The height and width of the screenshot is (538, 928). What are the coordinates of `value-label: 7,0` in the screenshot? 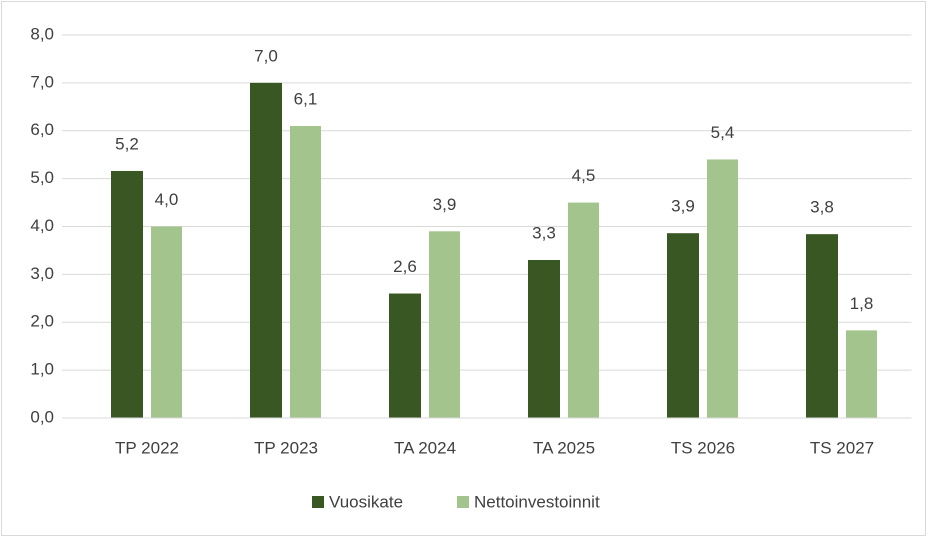 It's located at (266, 55).